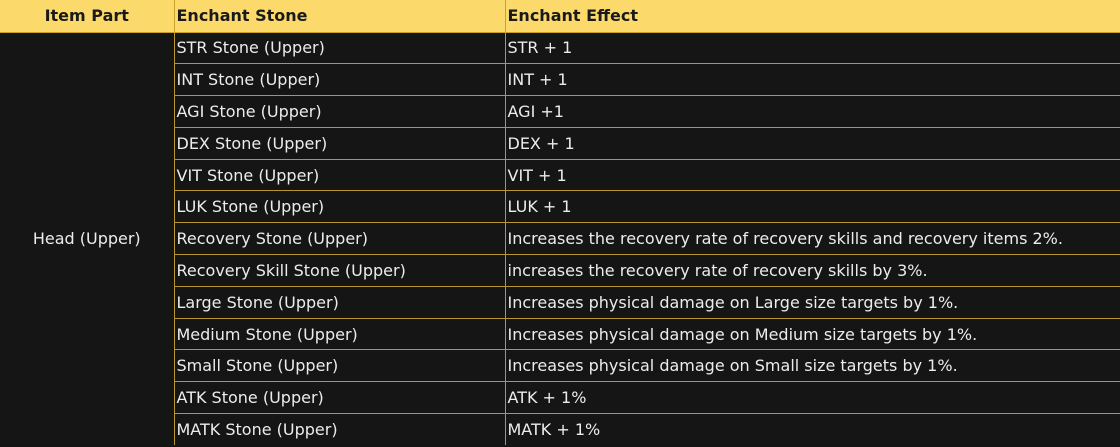 This screenshot has height=447, width=1120. I want to click on table-row: VIT Stone (Upper) VIT + 1, so click(560, 175).